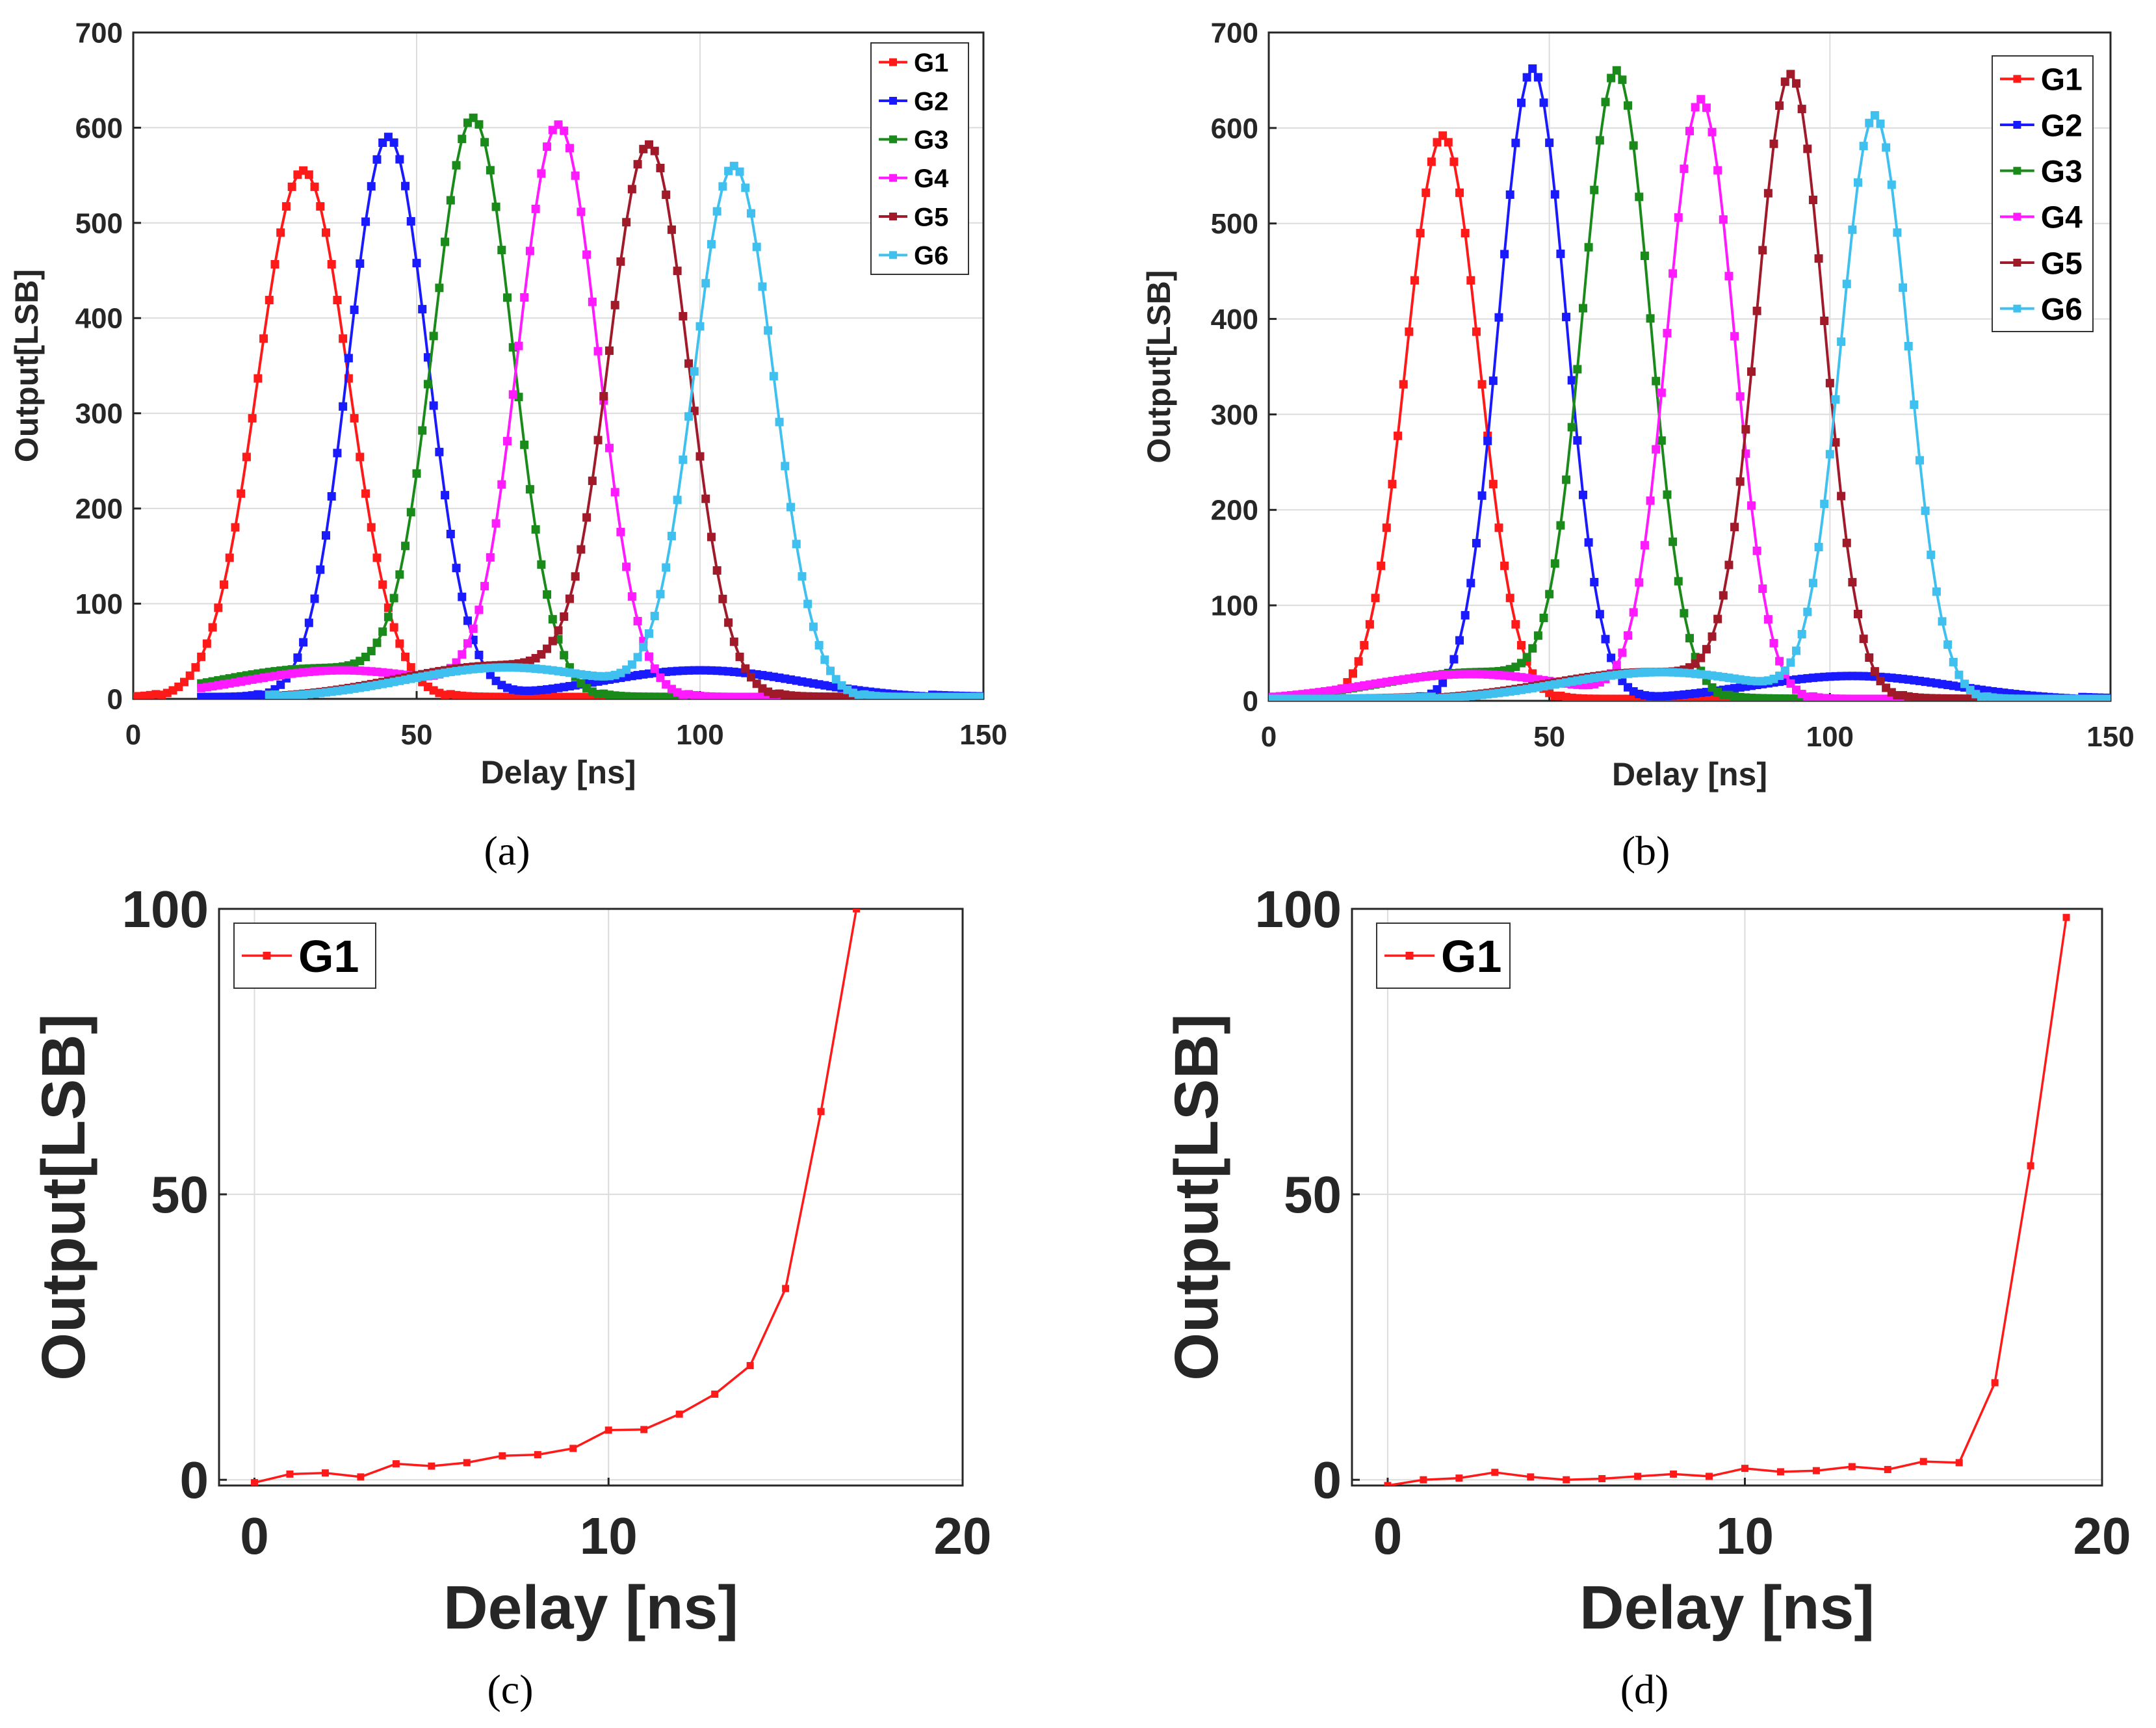  What do you see at coordinates (609, 1536) in the screenshot?
I see `x-tick-label: 10` at bounding box center [609, 1536].